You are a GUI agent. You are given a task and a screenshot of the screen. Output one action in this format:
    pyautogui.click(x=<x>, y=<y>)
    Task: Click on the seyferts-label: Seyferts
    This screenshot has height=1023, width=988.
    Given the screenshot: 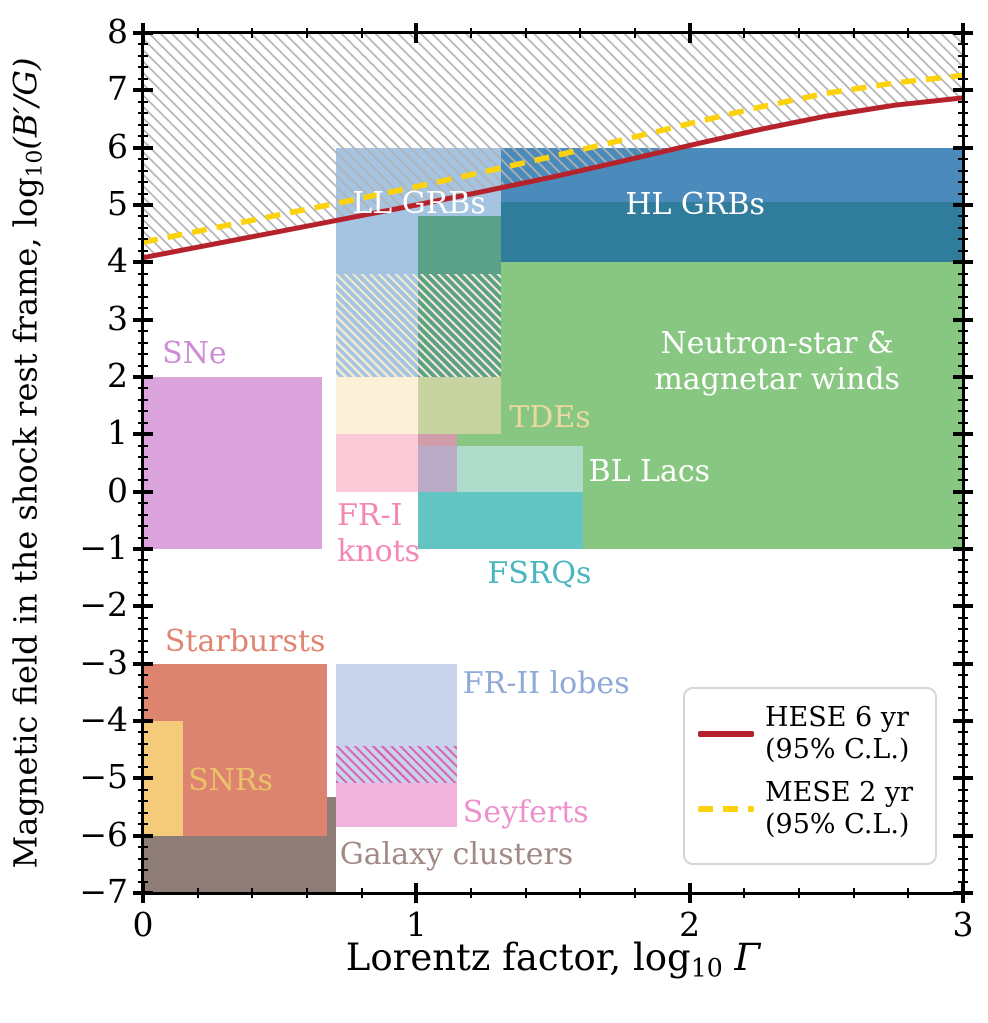 What is the action you would take?
    pyautogui.click(x=525, y=812)
    